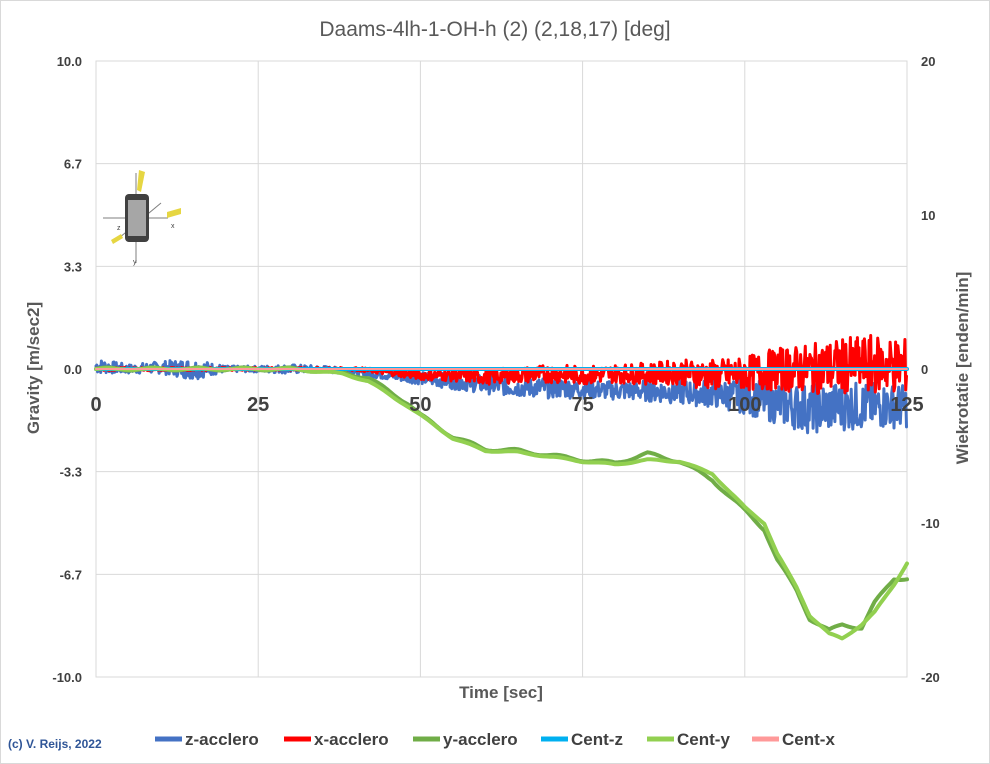  I want to click on y2-axis-title: Wiekrotatie [enden/min], so click(962, 368).